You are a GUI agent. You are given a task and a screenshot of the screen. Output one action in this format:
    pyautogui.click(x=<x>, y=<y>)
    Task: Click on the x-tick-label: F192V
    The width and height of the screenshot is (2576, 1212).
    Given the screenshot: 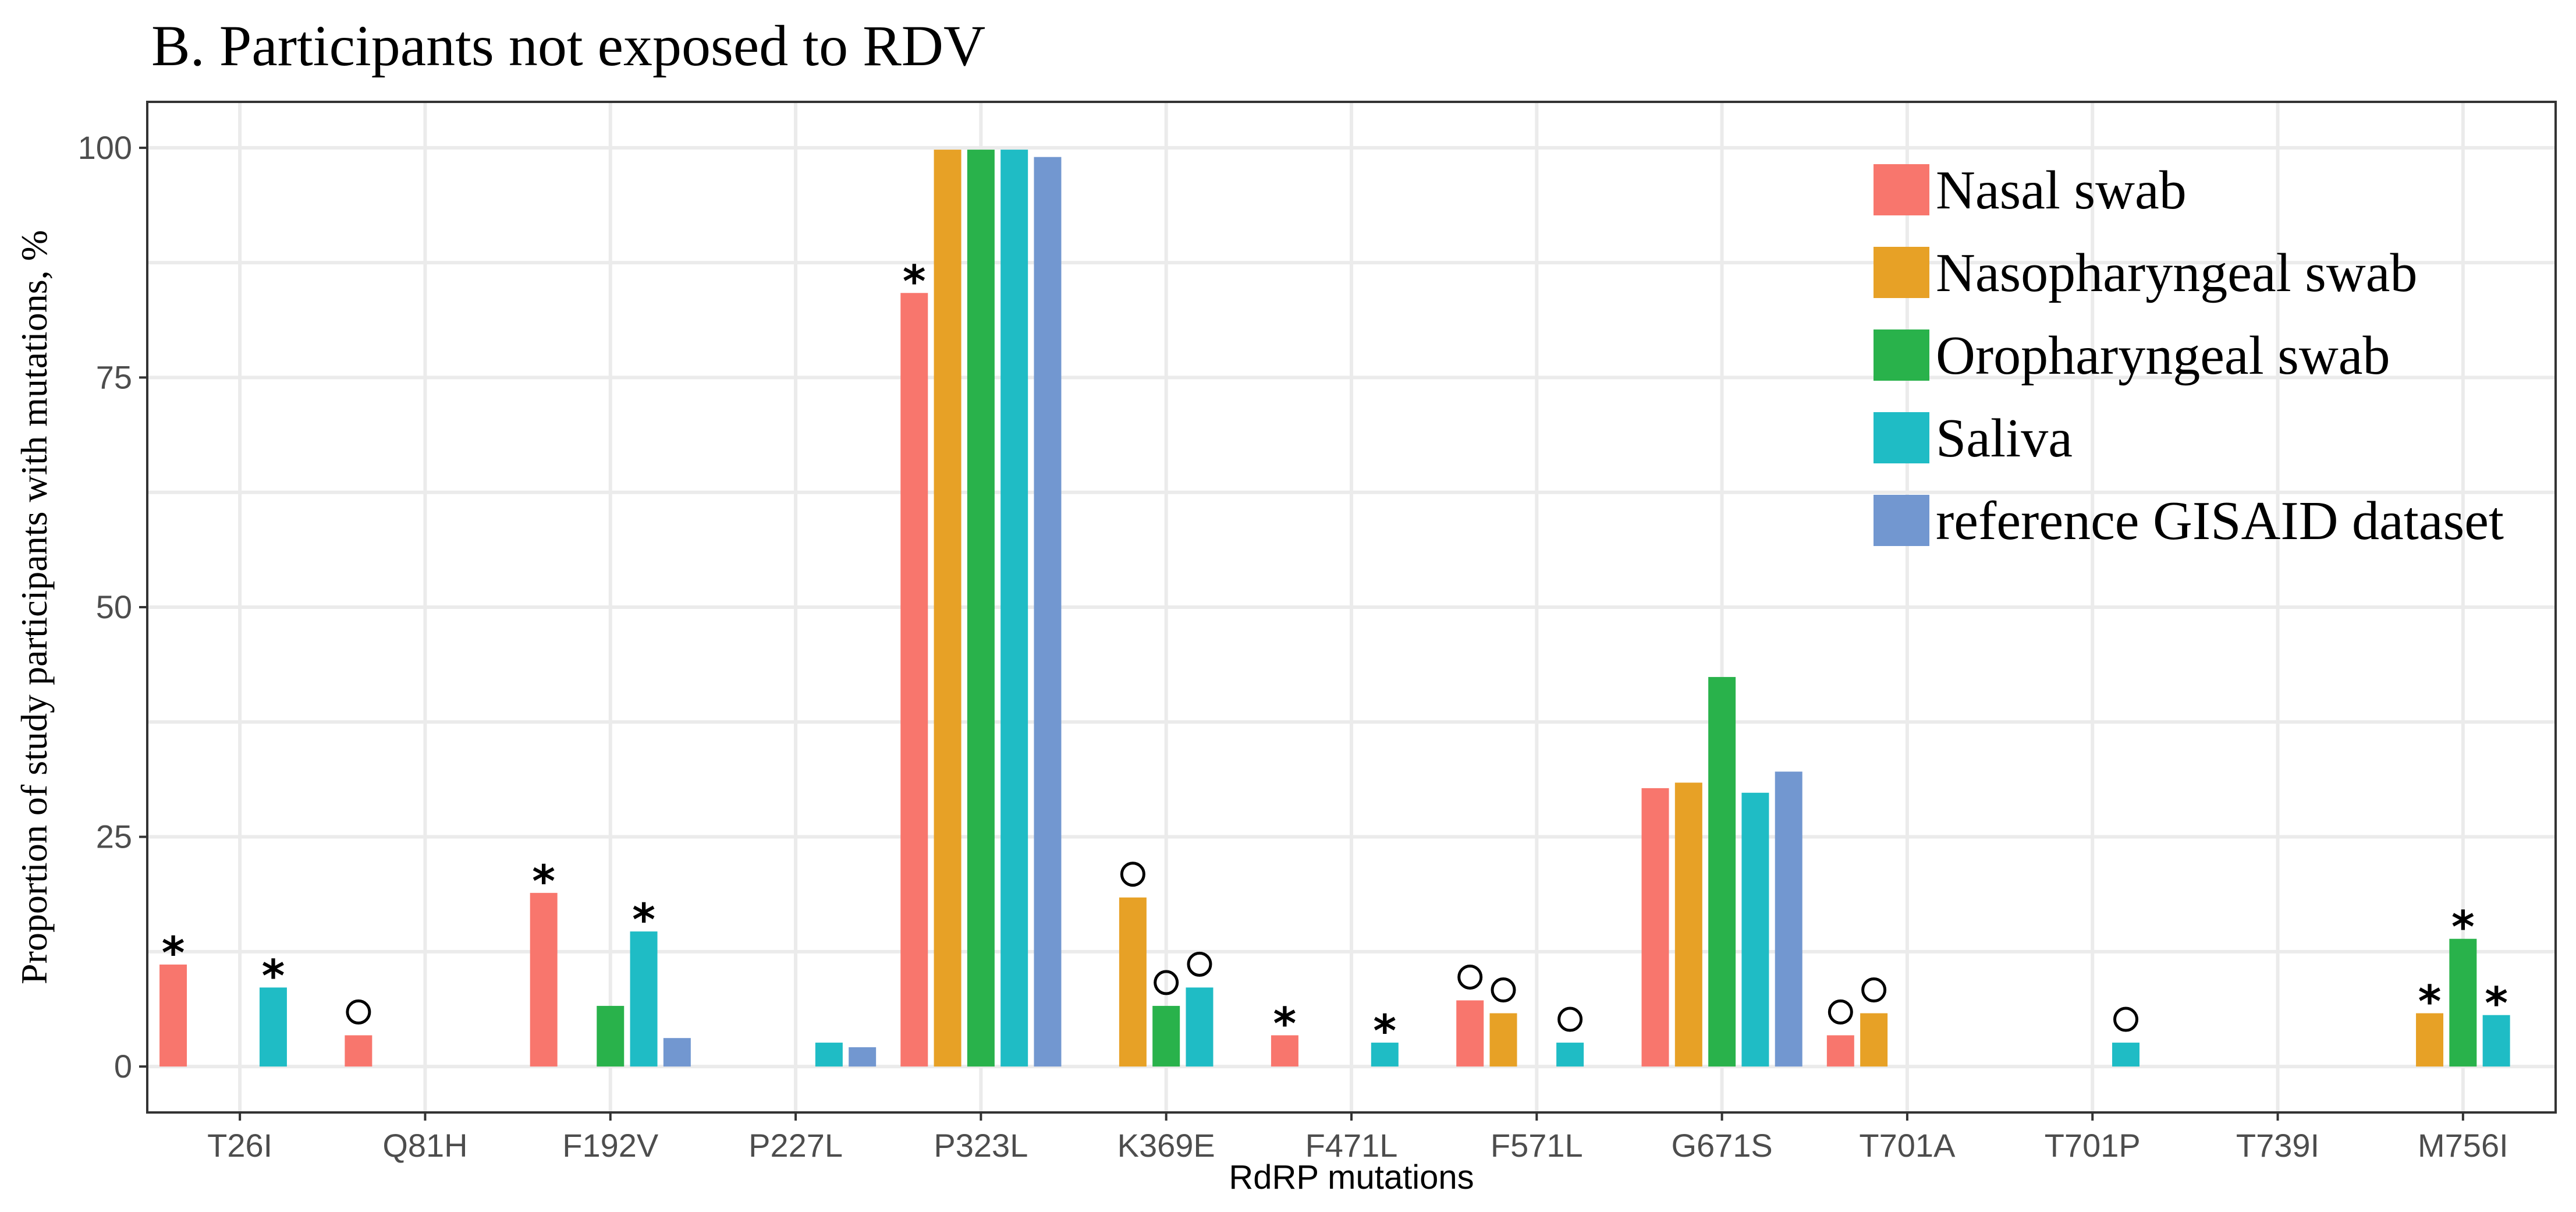 What is the action you would take?
    pyautogui.click(x=610, y=1145)
    